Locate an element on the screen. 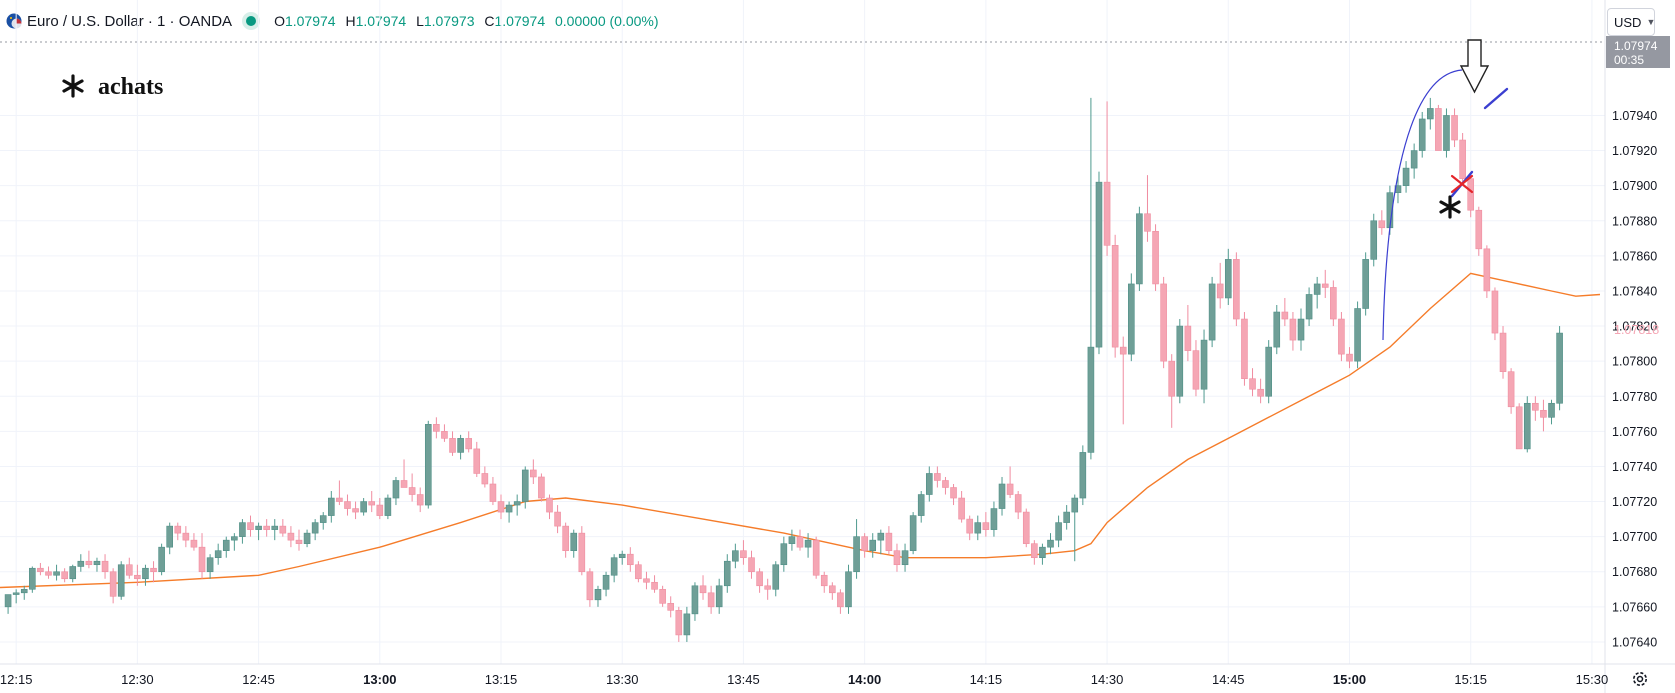 The height and width of the screenshot is (693, 1675). price-axis-label: 1.07660 is located at coordinates (1634, 607).